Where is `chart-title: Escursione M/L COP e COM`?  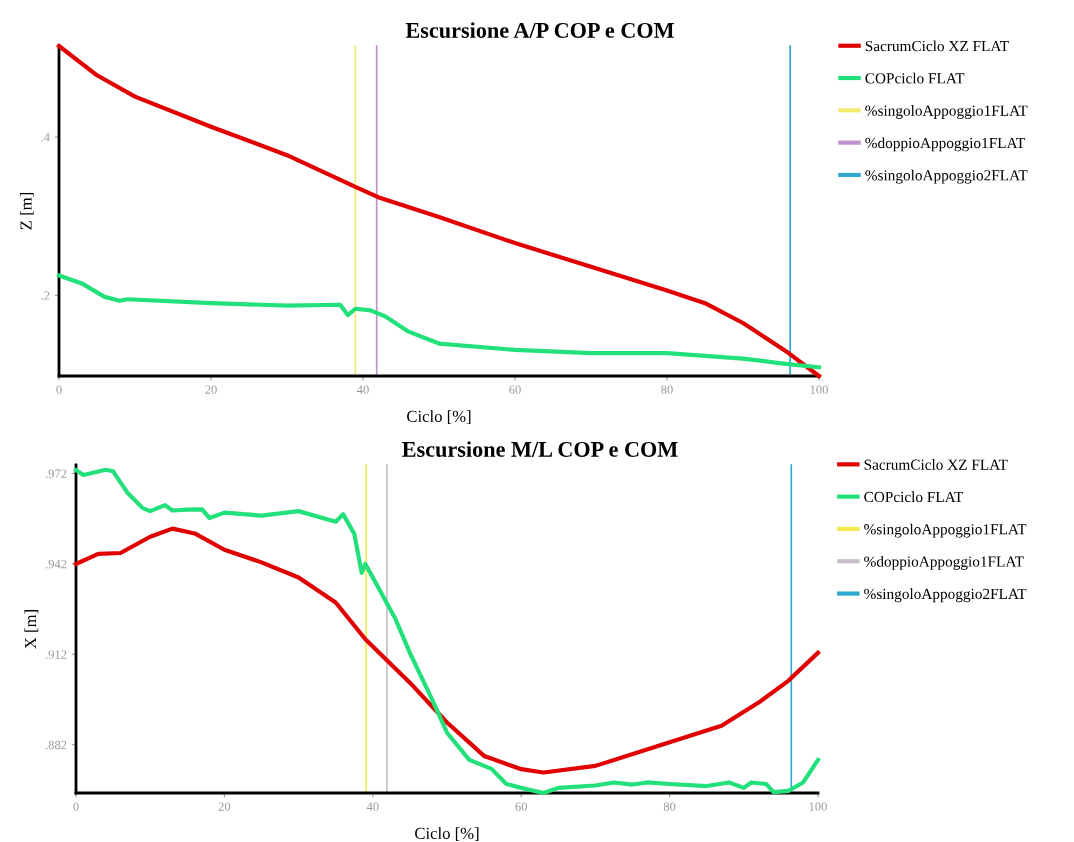
chart-title: Escursione M/L COP e COM is located at coordinates (540, 449).